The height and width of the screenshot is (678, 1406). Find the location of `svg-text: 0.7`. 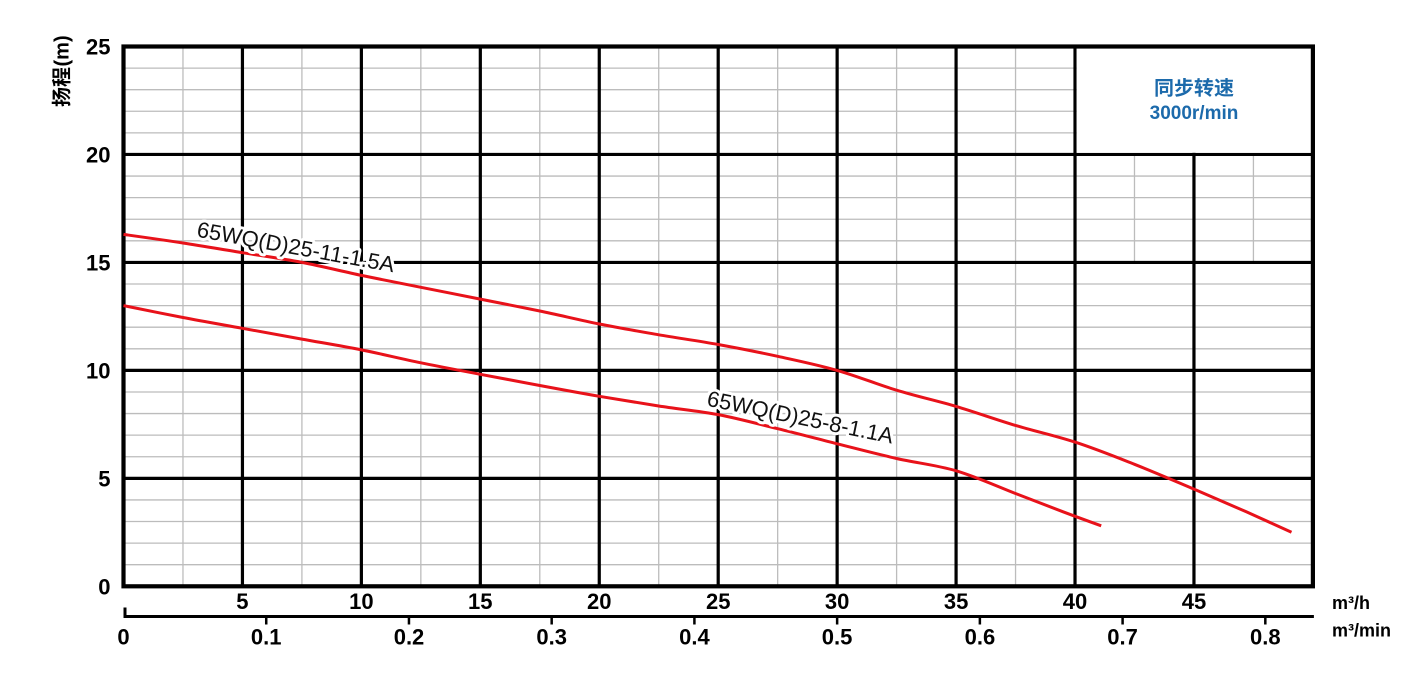

svg-text: 0.7 is located at coordinates (1122, 637).